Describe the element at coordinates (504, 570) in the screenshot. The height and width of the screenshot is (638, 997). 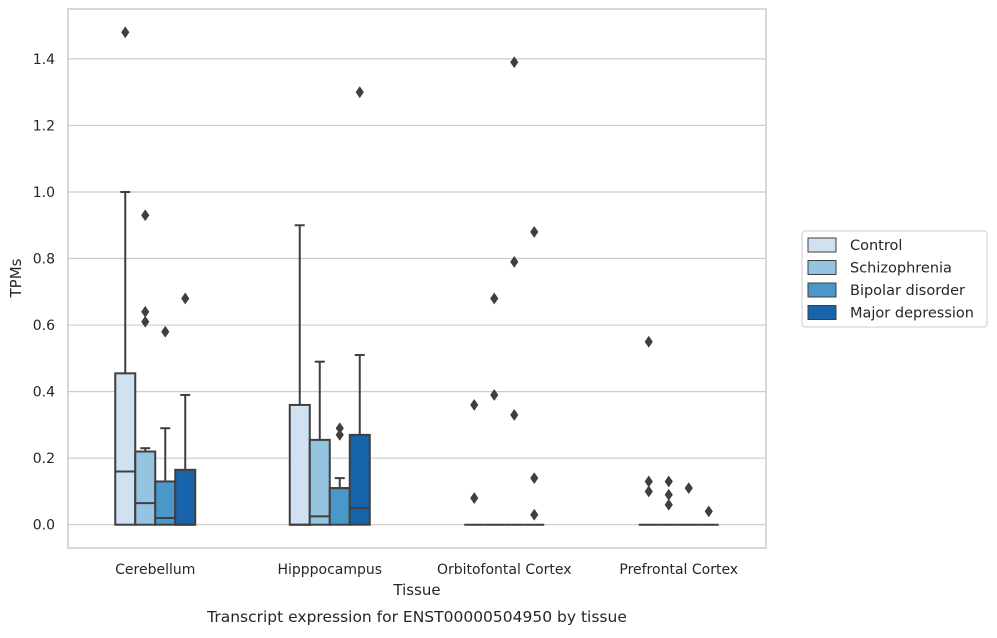
I see `x-tick-label: Orbitofontal Cortex` at that location.